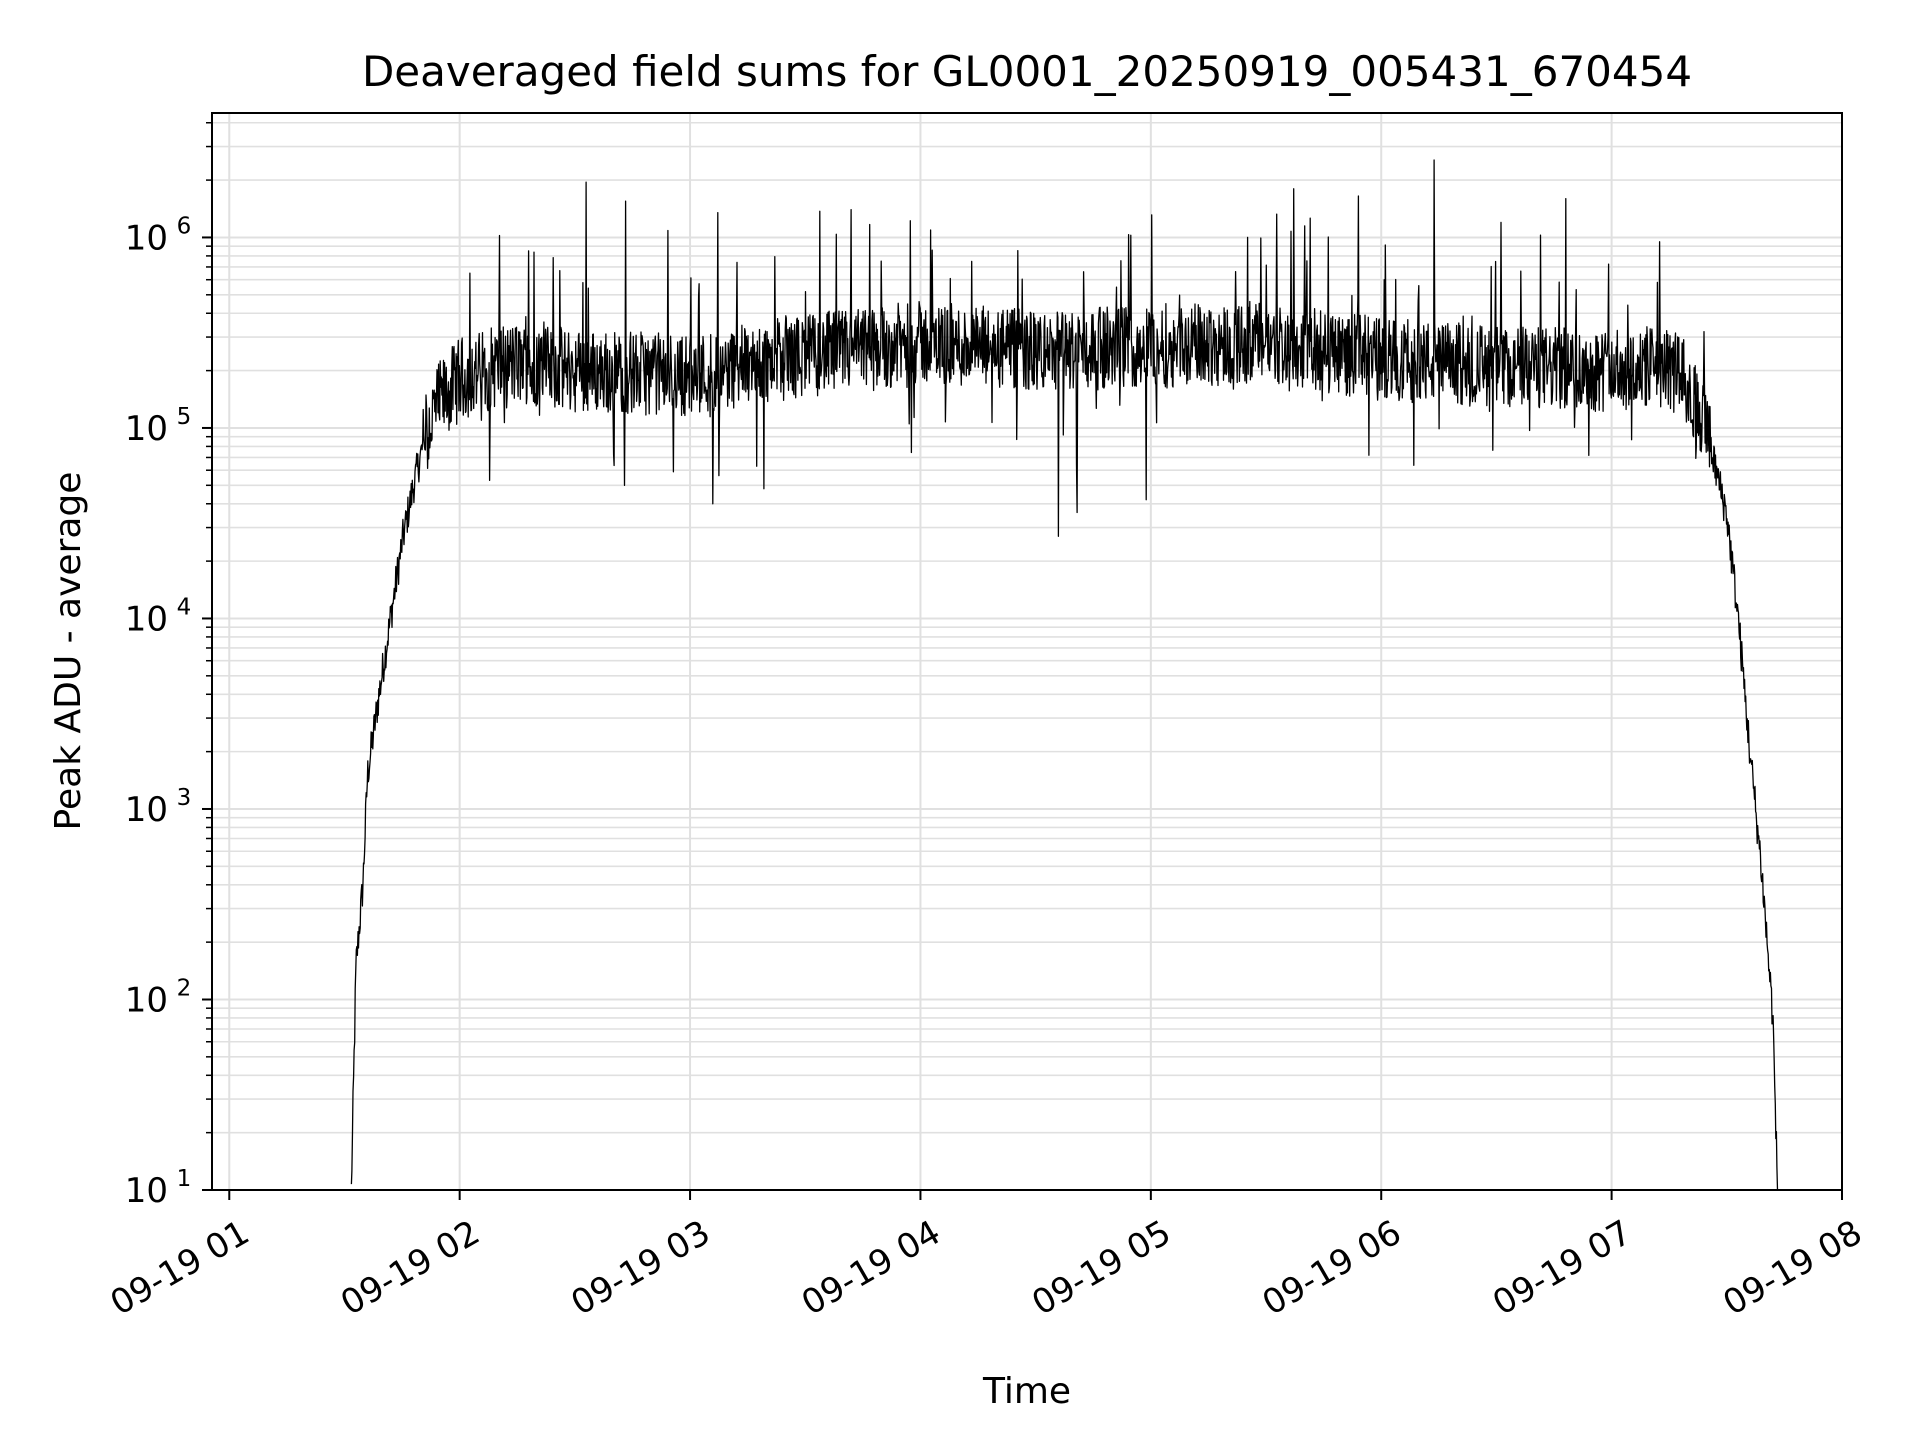 This screenshot has width=1920, height=1440. What do you see at coordinates (1101, 1268) in the screenshot?
I see `x-tick-label: 09-19 05` at bounding box center [1101, 1268].